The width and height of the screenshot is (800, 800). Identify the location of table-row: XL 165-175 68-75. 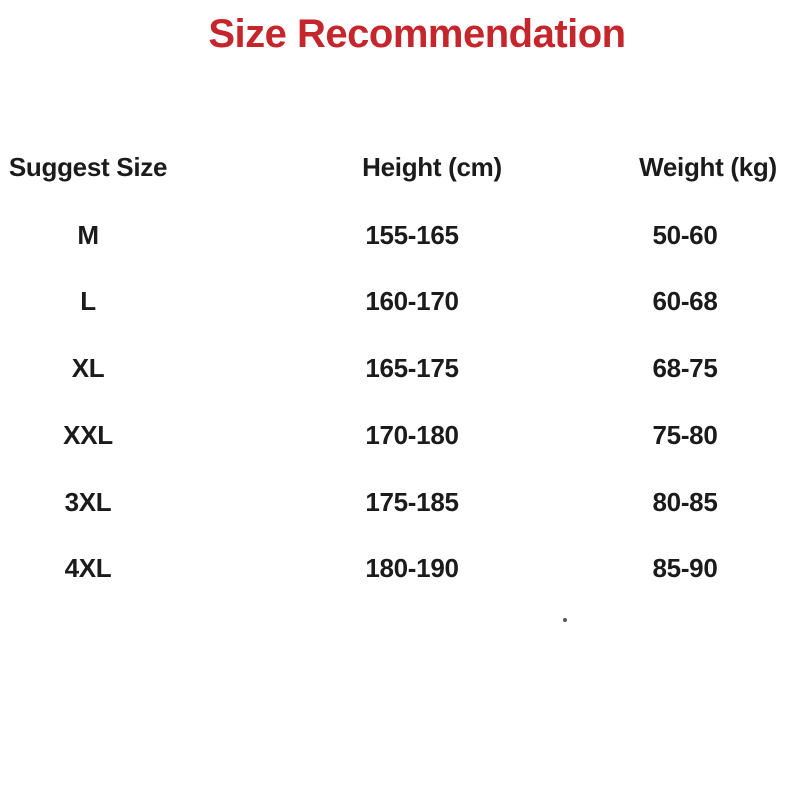
(400, 373).